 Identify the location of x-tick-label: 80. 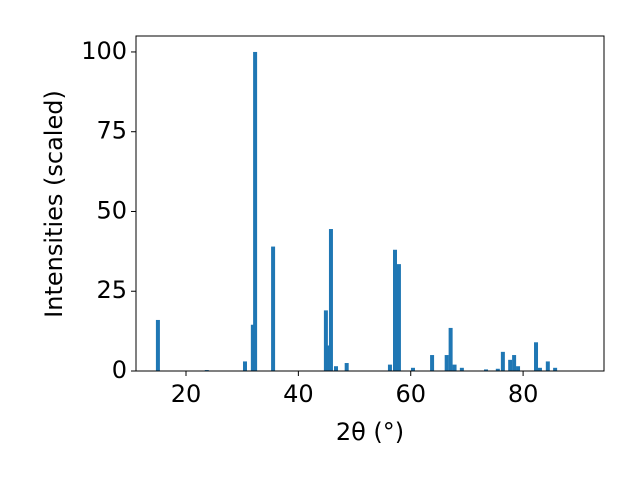
(523, 394).